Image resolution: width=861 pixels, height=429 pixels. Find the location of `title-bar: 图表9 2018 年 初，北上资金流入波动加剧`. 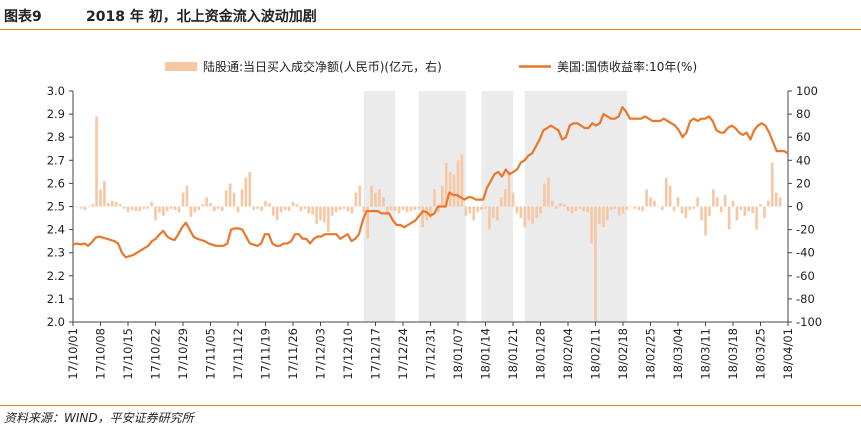

title-bar: 图表9 2018 年 初，北上资金流入波动加剧 is located at coordinates (430, 15).